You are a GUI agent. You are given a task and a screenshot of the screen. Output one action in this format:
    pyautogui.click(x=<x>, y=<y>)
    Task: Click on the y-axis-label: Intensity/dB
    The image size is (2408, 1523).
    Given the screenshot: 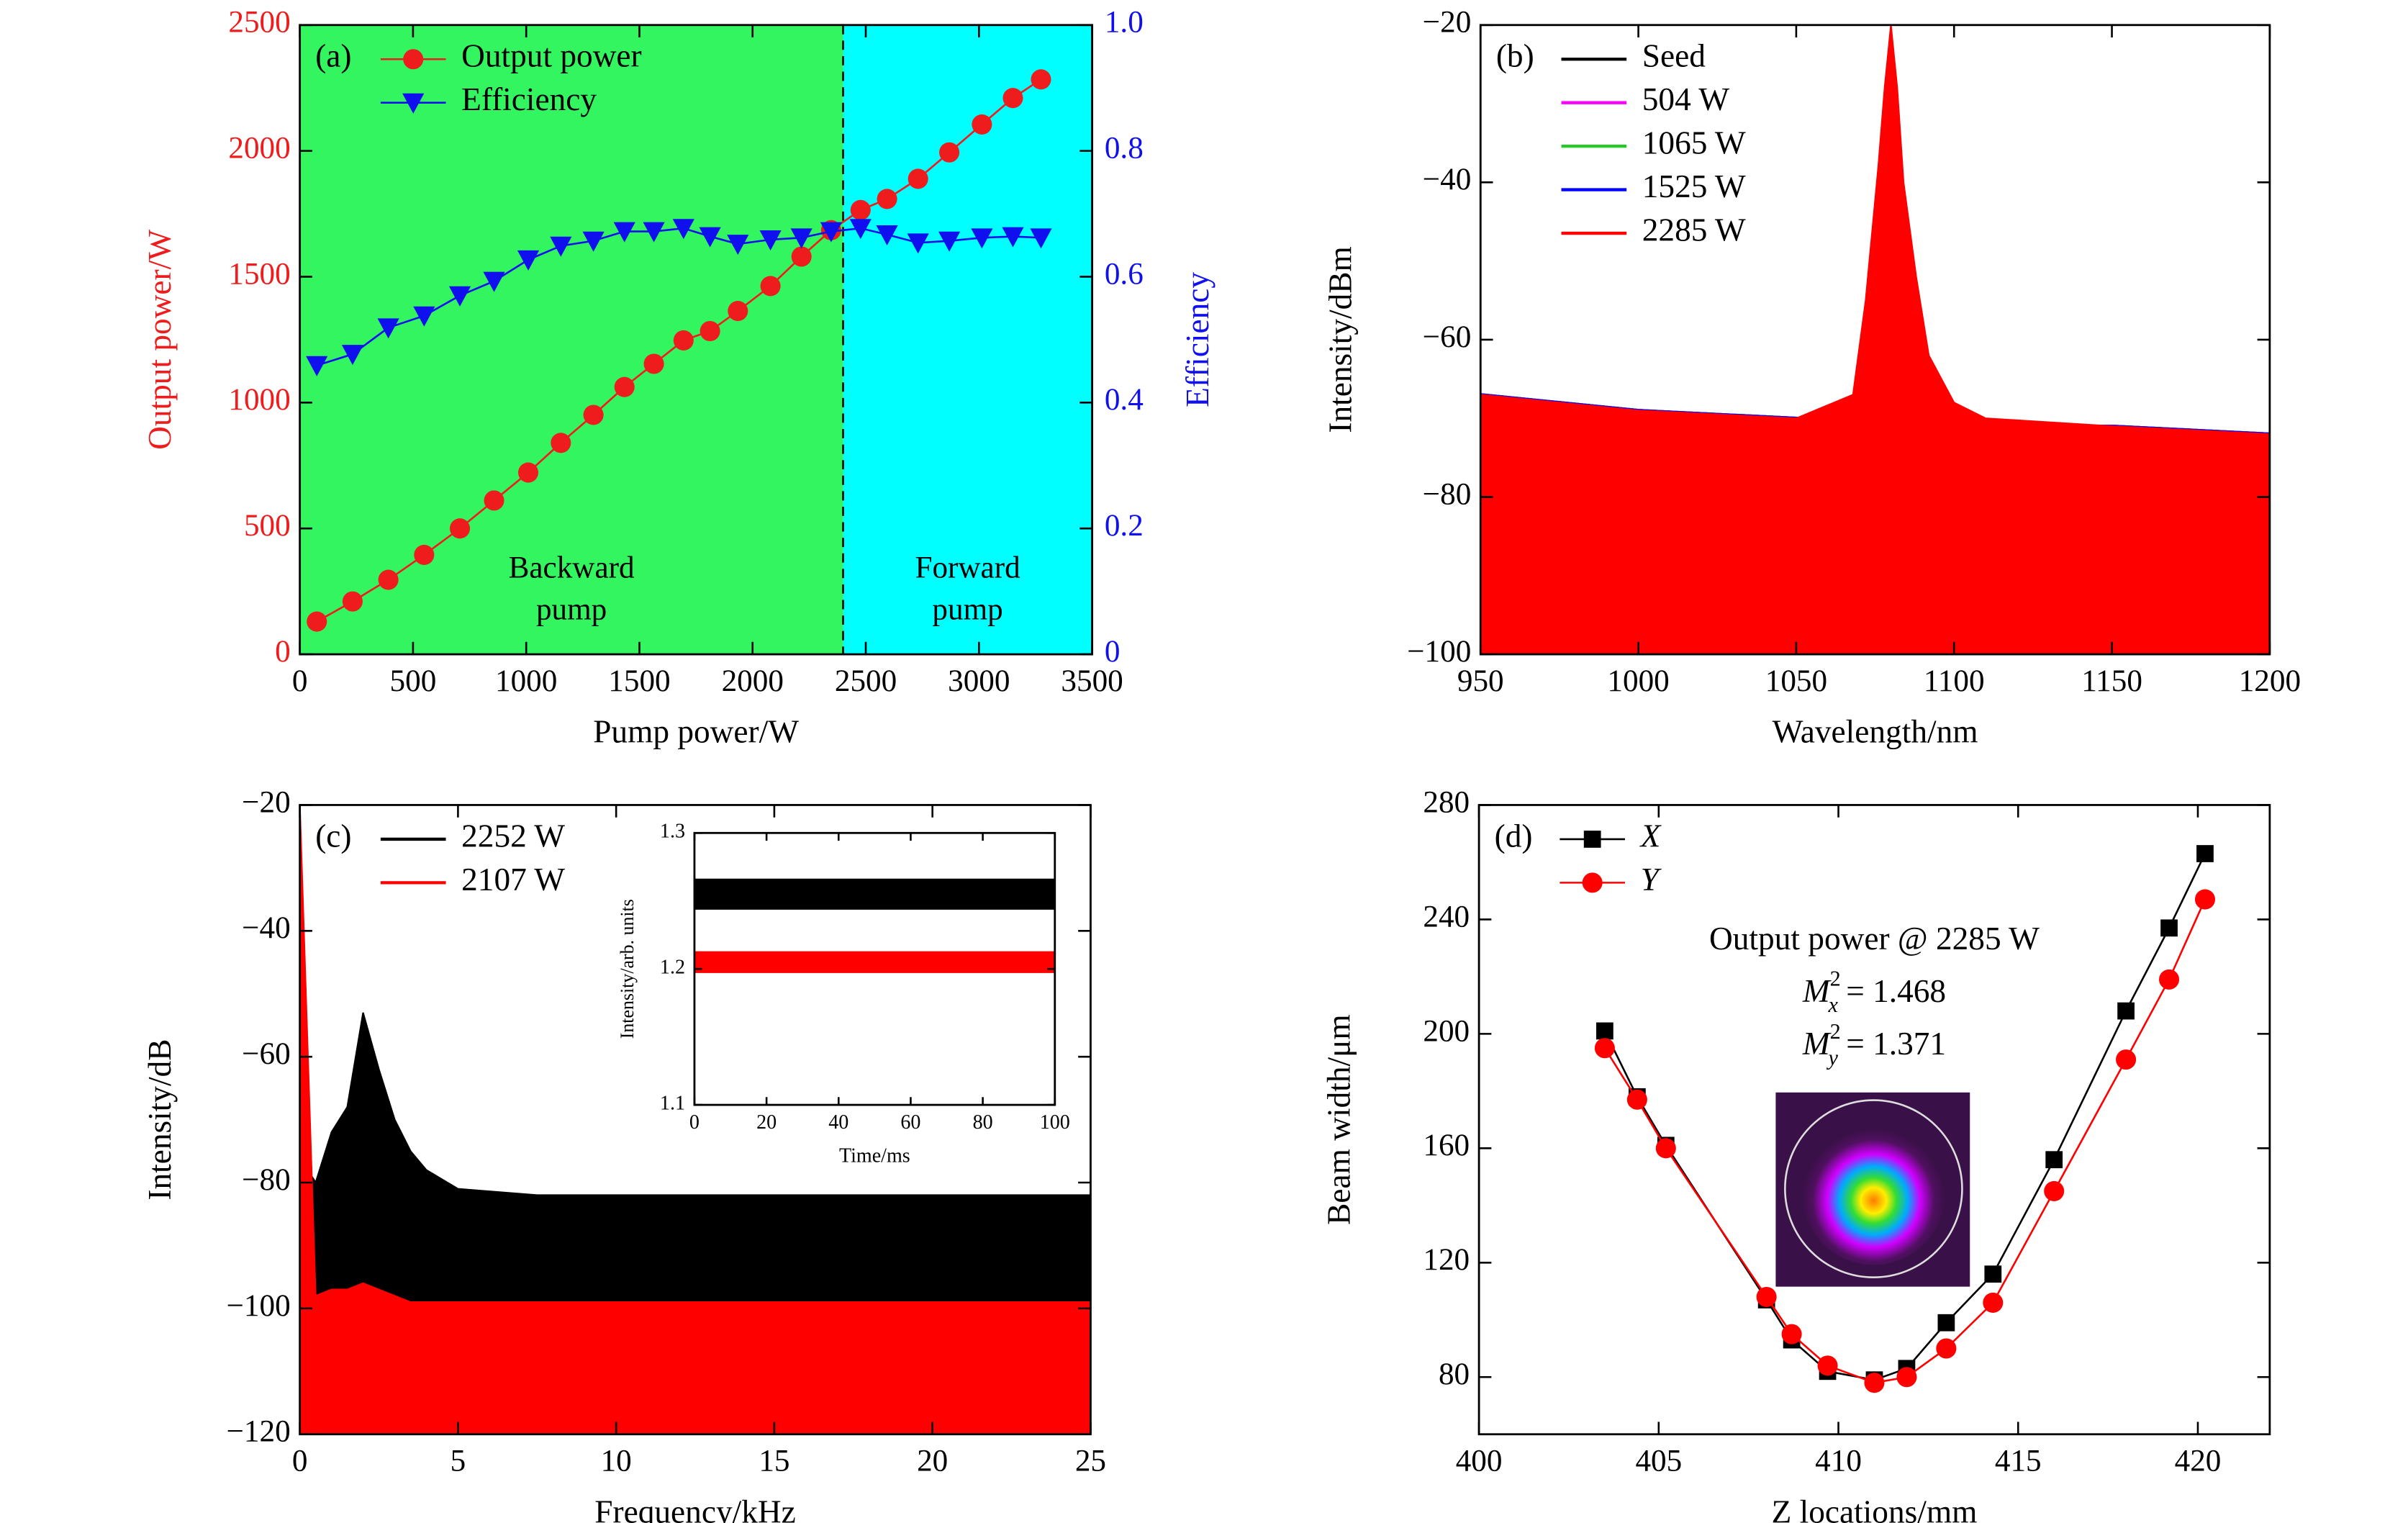 What is the action you would take?
    pyautogui.click(x=160, y=1120)
    